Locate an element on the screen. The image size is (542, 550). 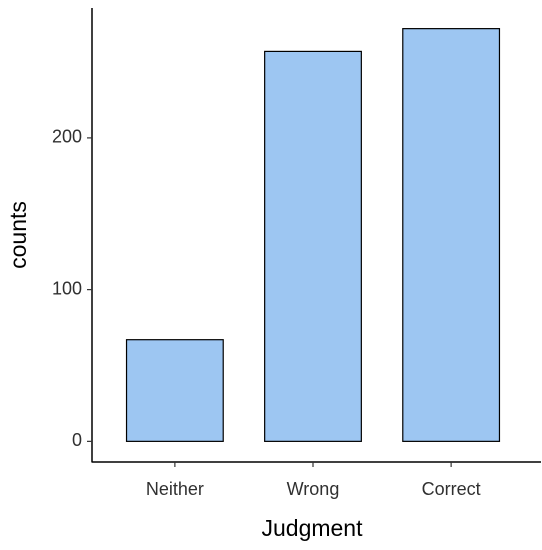
x-tick-label: Correct is located at coordinates (451, 489).